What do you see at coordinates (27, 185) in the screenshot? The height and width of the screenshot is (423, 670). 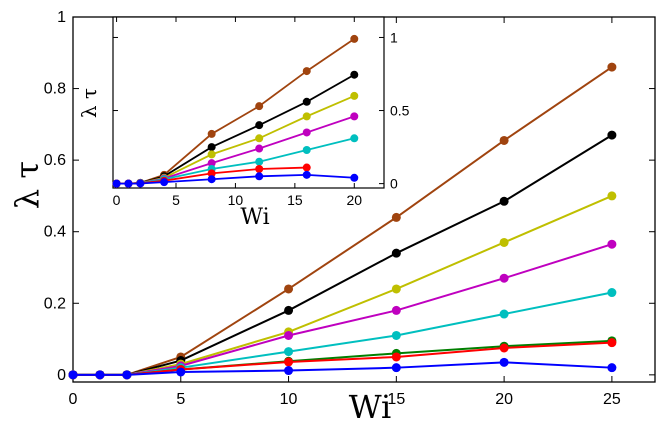 I see `main-y-axis-label: λ τ` at bounding box center [27, 185].